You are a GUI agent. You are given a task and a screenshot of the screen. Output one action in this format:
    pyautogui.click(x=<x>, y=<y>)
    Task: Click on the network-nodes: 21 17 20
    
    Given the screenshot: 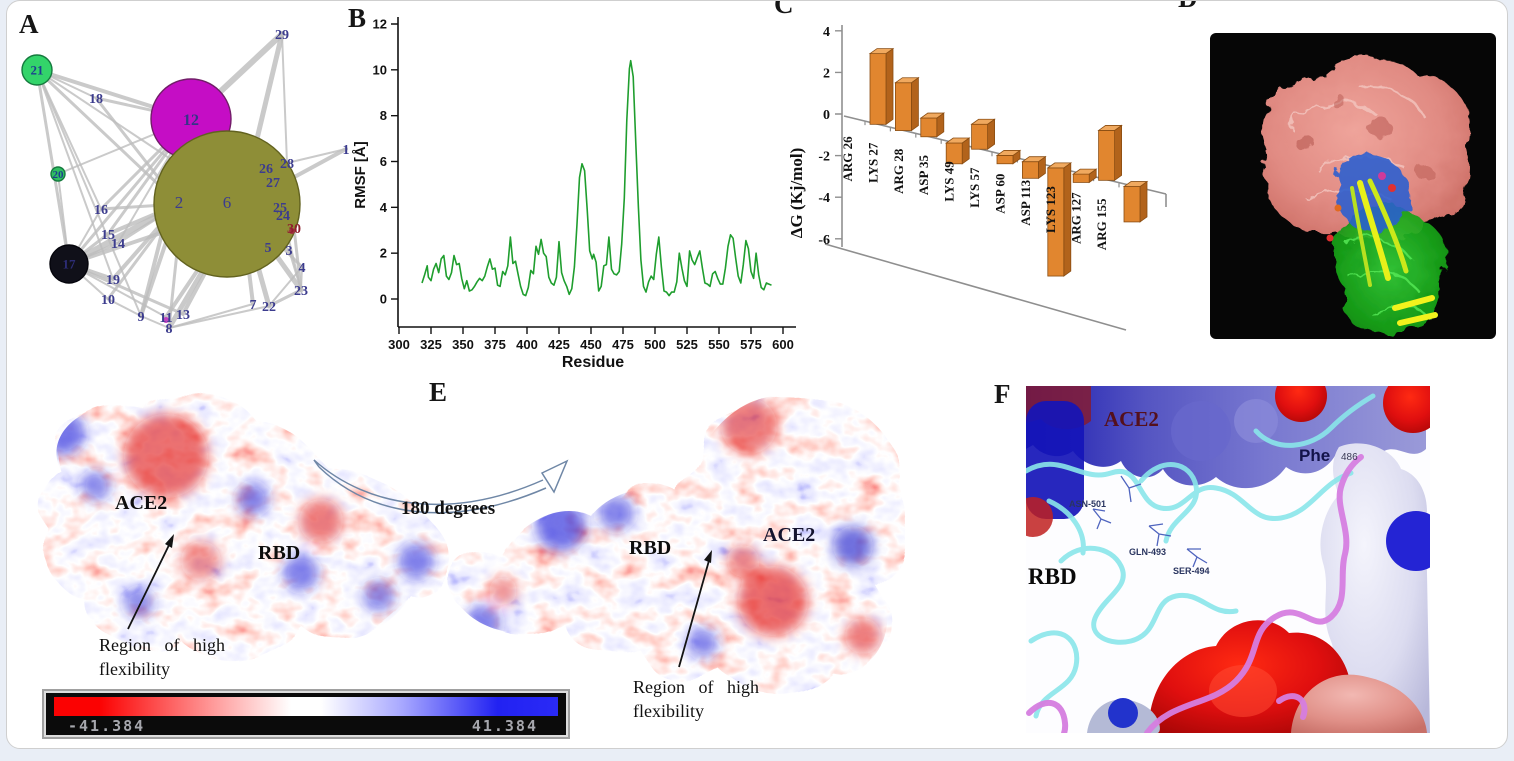 What is the action you would take?
    pyautogui.click(x=55, y=169)
    